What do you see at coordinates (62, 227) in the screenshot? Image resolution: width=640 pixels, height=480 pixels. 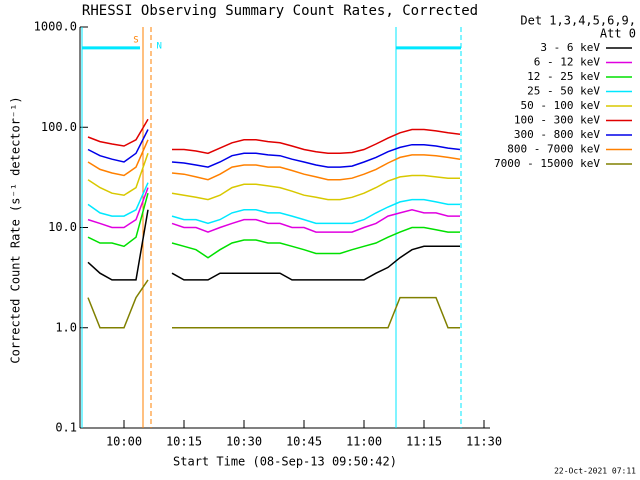 I see `y-tick-label: 10.0` at bounding box center [62, 227].